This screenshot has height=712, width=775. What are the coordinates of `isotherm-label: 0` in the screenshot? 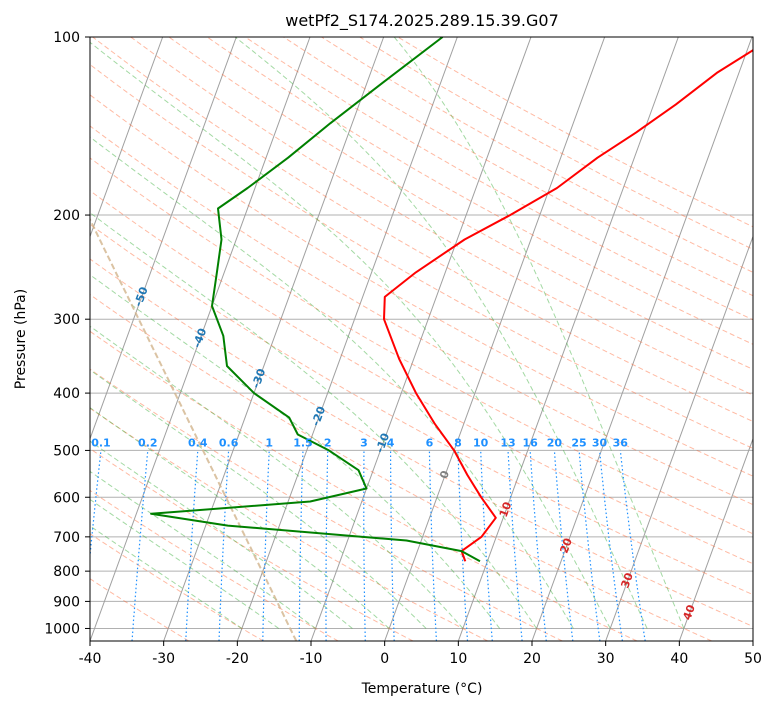 It's located at (444, 475).